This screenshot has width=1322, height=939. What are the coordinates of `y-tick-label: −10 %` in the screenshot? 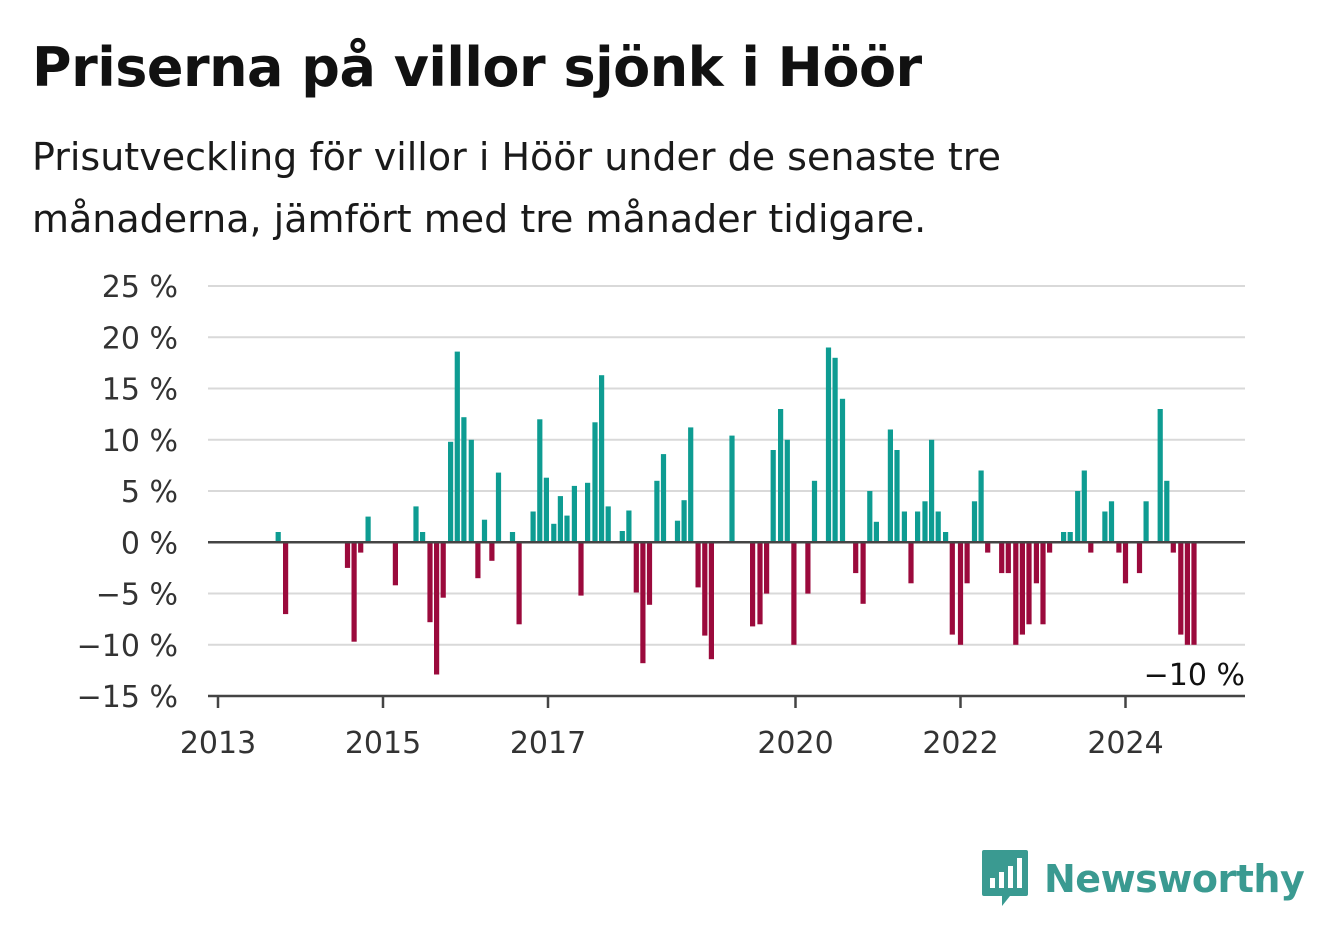 It's located at (127, 646).